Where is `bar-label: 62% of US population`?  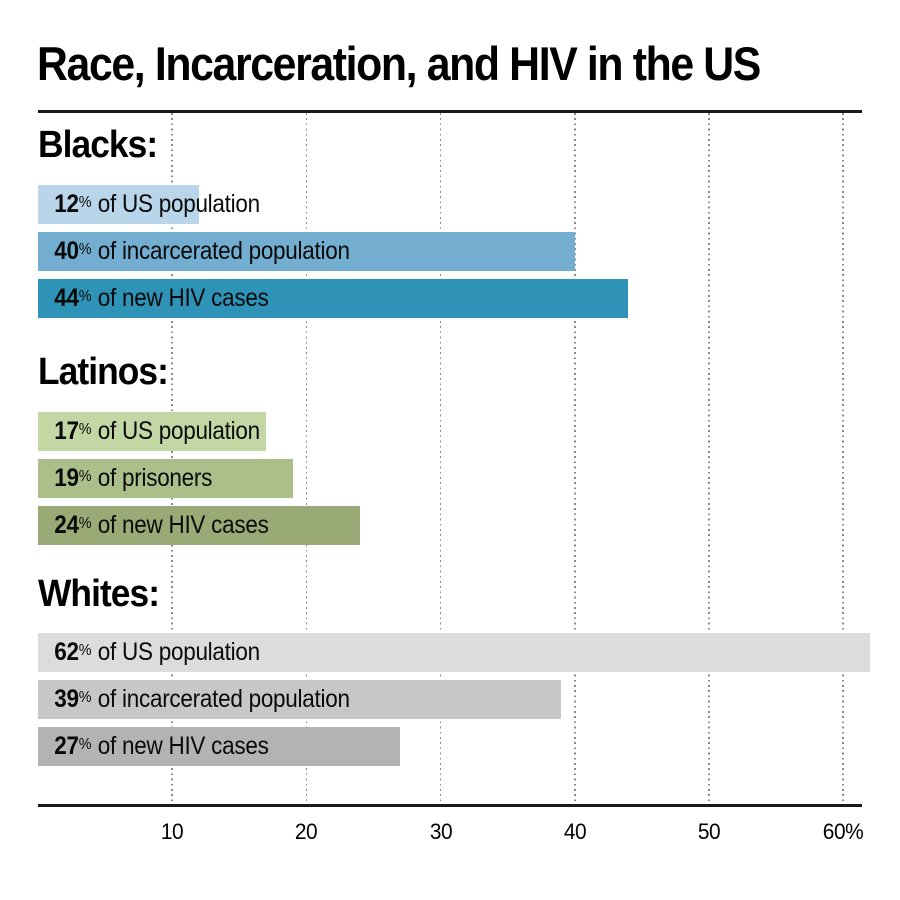 bar-label: 62% of US population is located at coordinates (149, 652).